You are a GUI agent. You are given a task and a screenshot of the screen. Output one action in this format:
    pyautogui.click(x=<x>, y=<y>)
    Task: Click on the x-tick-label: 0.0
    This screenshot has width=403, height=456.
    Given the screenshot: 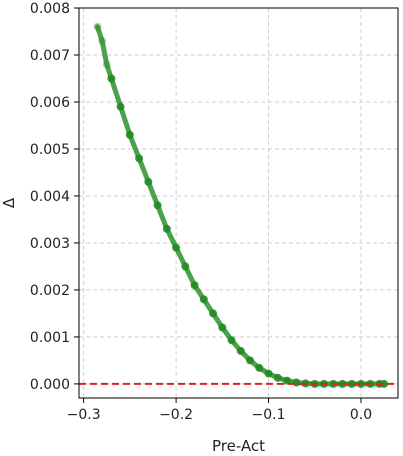 What is the action you would take?
    pyautogui.click(x=361, y=415)
    